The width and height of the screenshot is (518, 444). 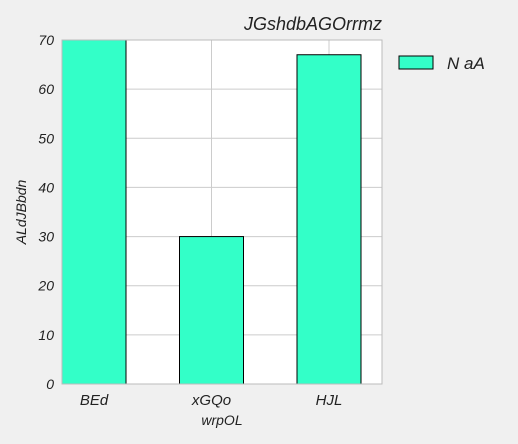 I want to click on y-tick-label: 60, so click(x=46, y=89).